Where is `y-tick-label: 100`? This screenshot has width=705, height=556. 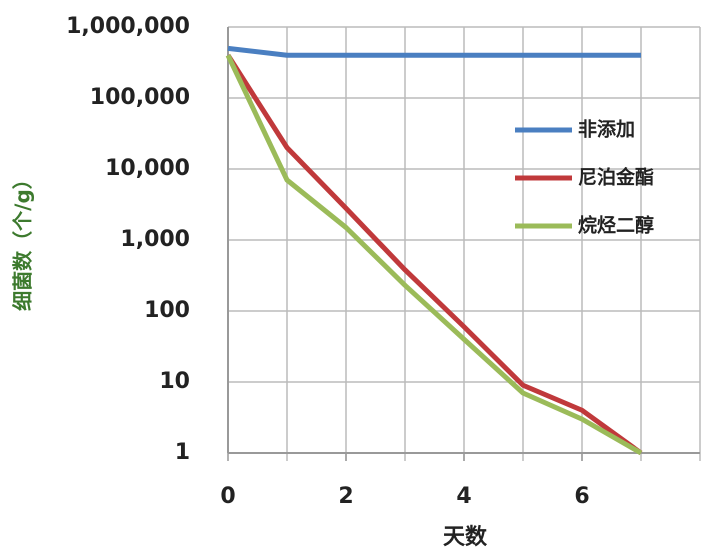 y-tick-label: 100 is located at coordinates (167, 310).